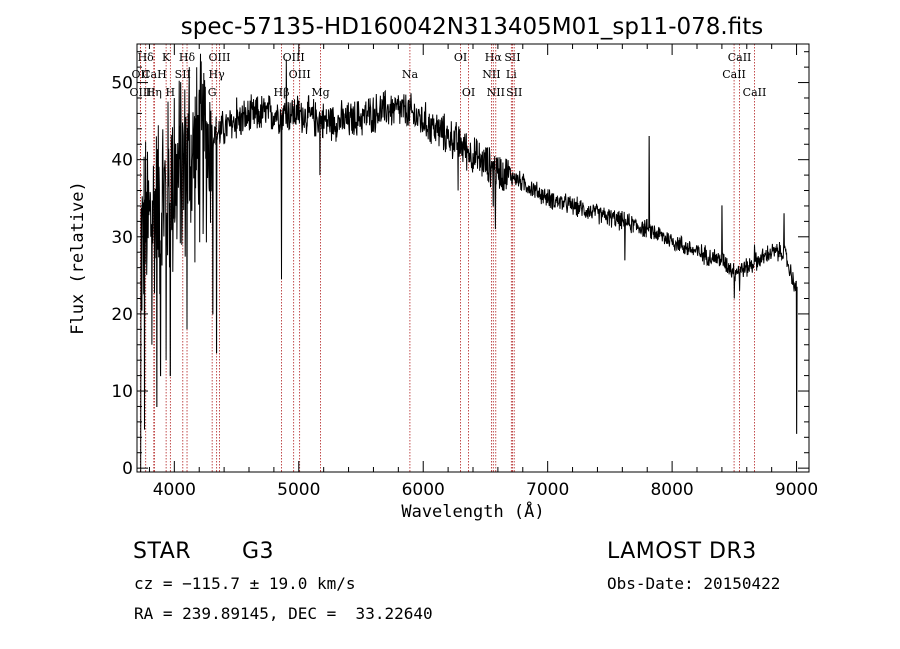 The image size is (900, 649). Describe the element at coordinates (122, 84) in the screenshot. I see `y-tick-label: 50` at that location.